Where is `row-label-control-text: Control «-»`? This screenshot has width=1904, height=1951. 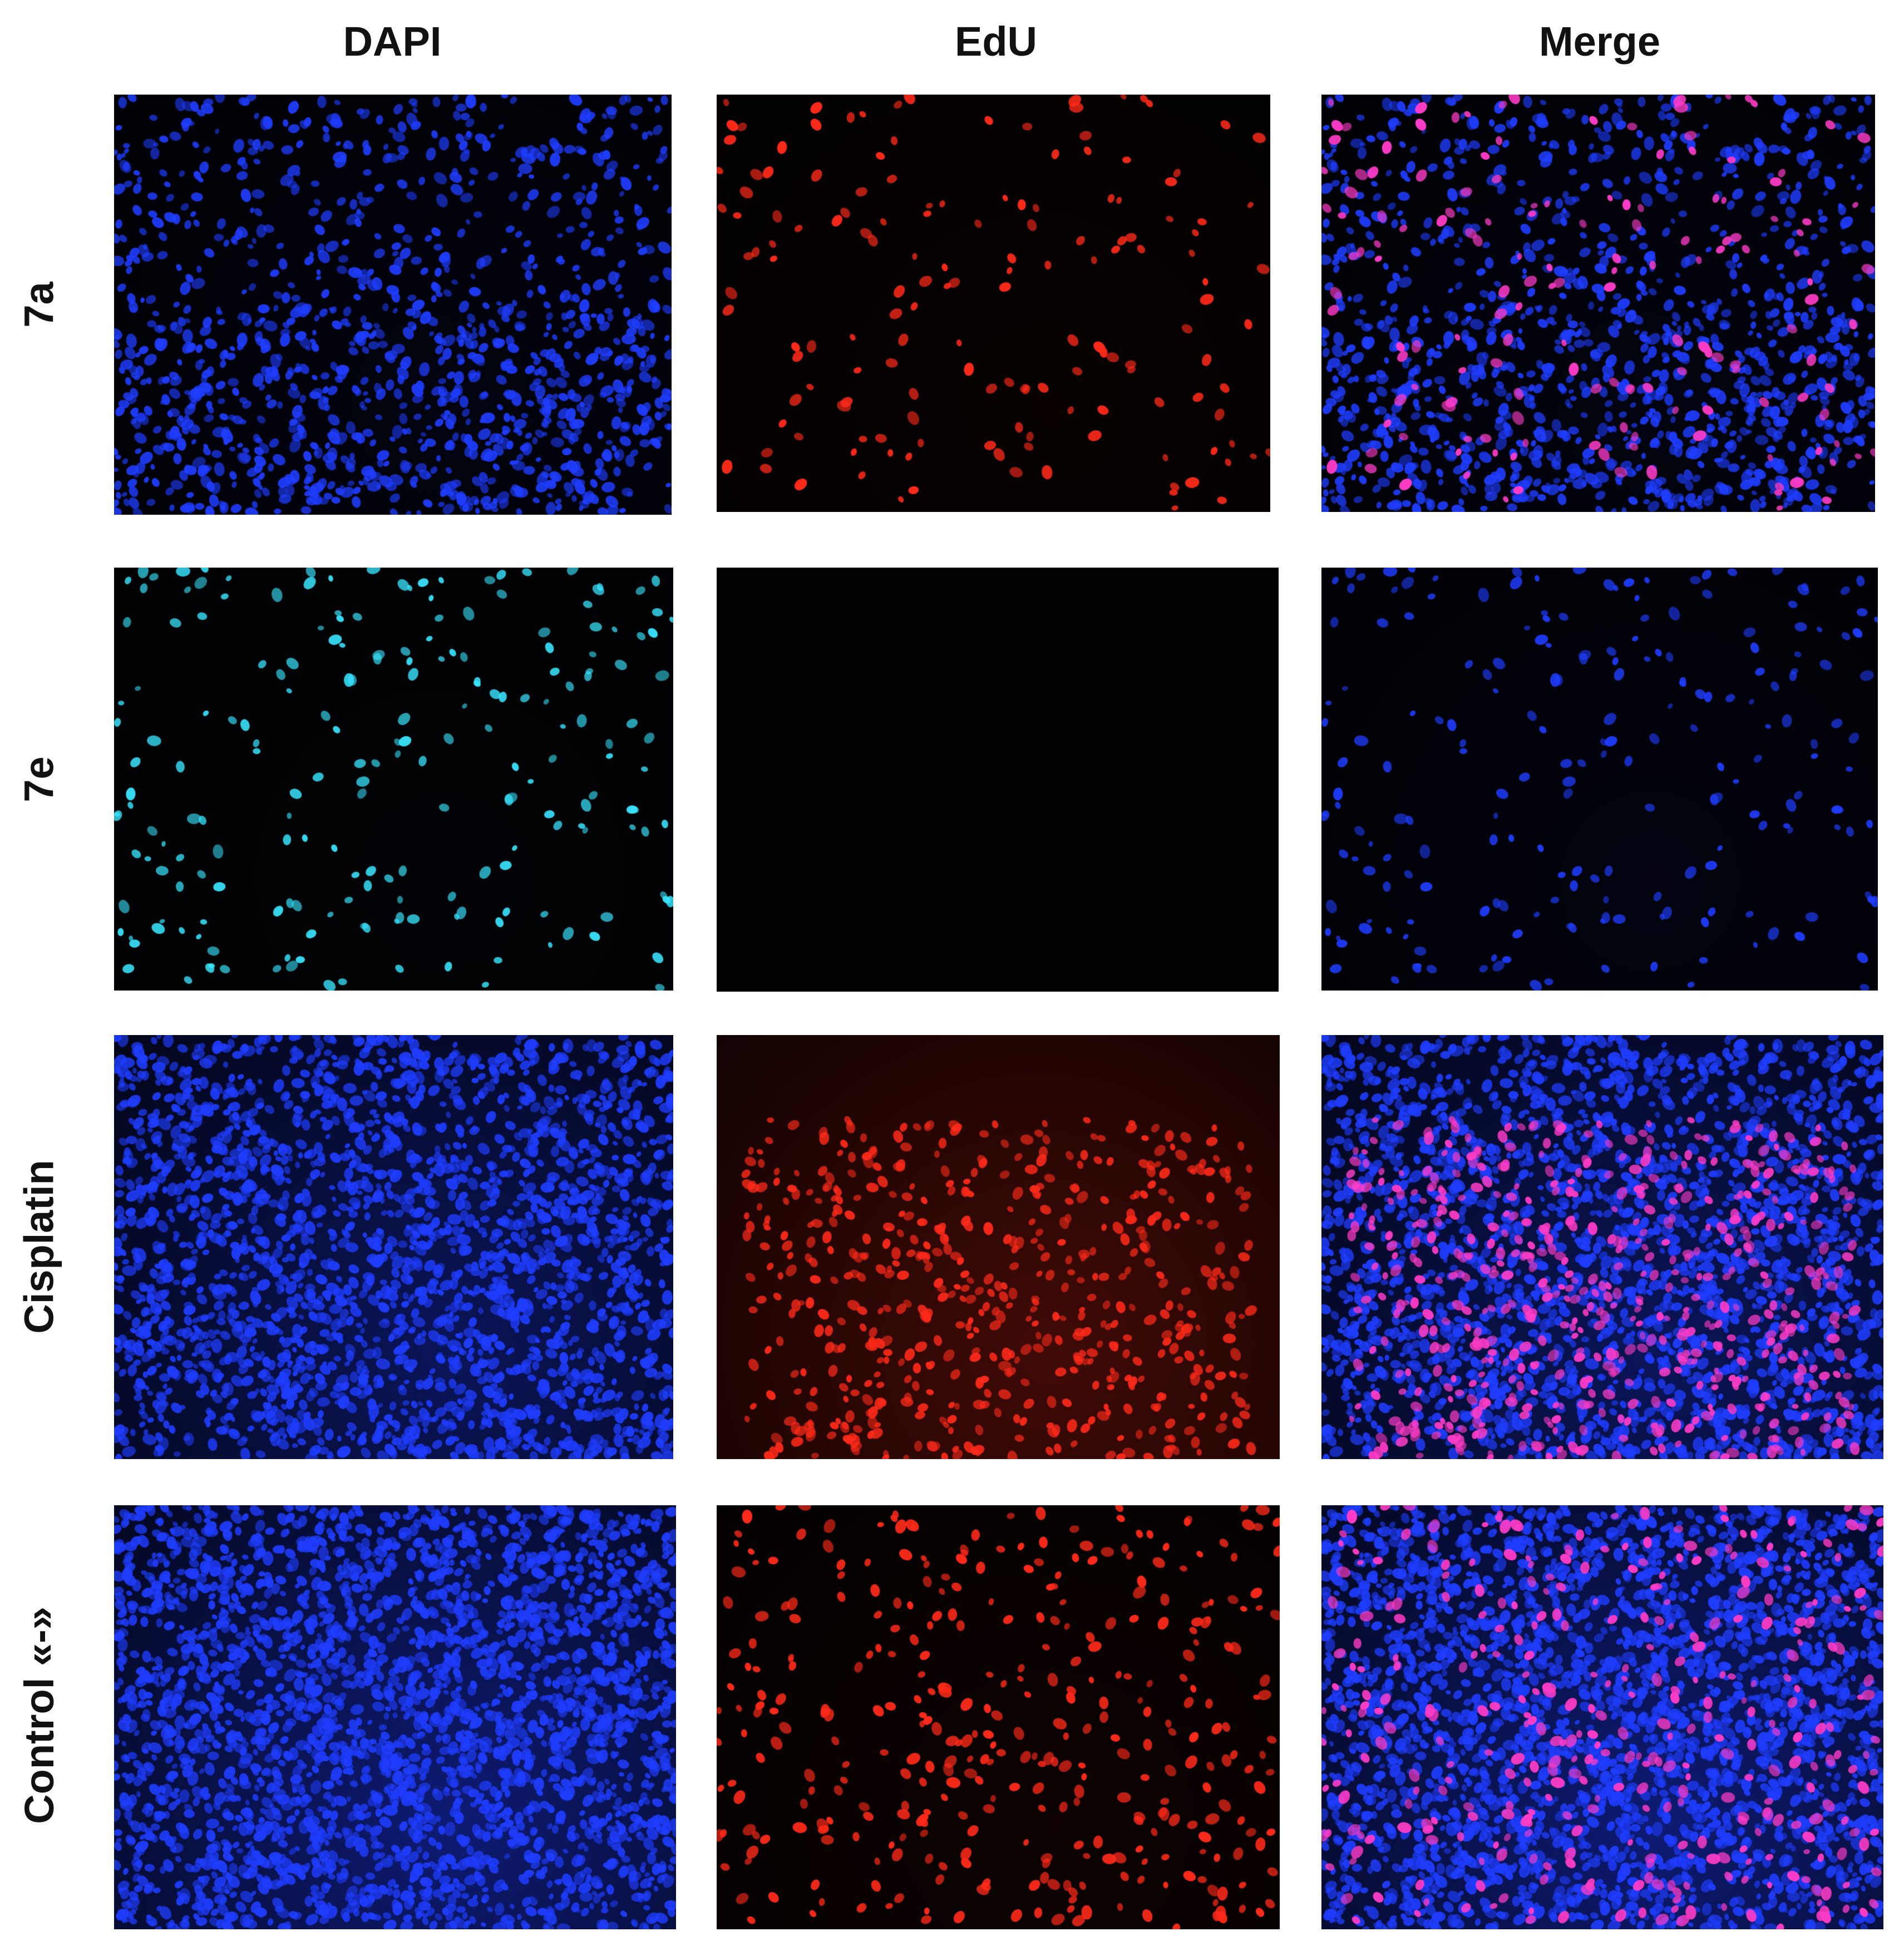
row-label-control-text: Control «-» is located at coordinates (39, 1715).